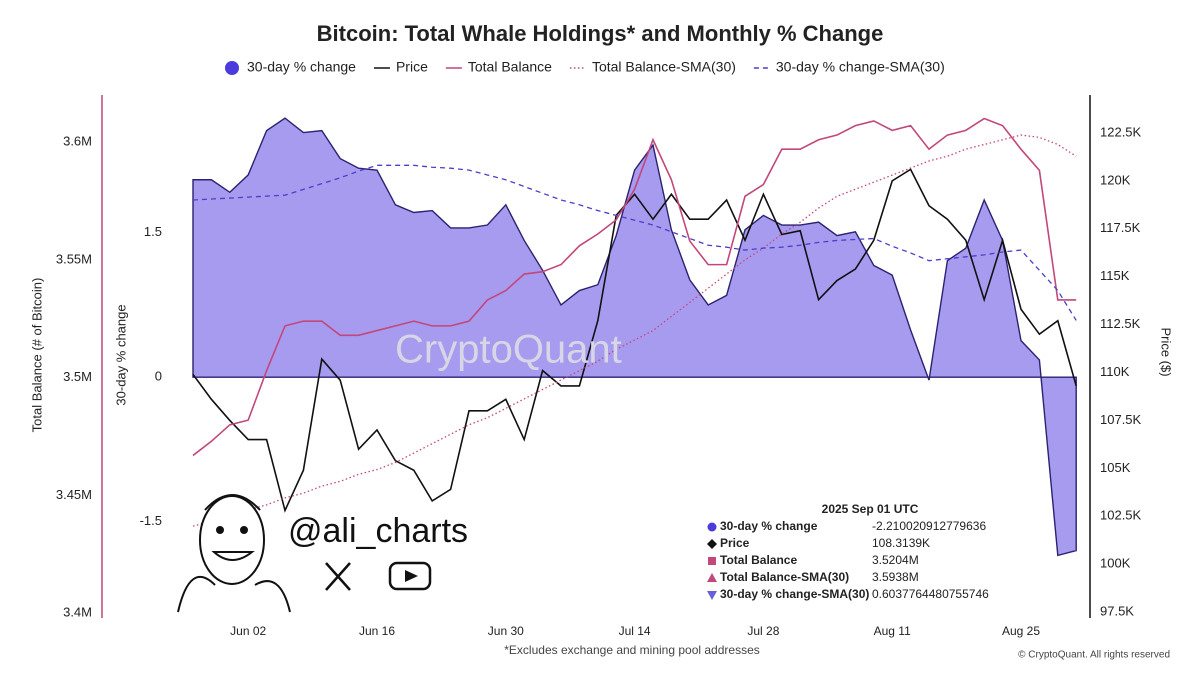 Image resolution: width=1200 pixels, height=674 pixels. I want to click on tooltip-label: Total Balance, so click(758, 560).